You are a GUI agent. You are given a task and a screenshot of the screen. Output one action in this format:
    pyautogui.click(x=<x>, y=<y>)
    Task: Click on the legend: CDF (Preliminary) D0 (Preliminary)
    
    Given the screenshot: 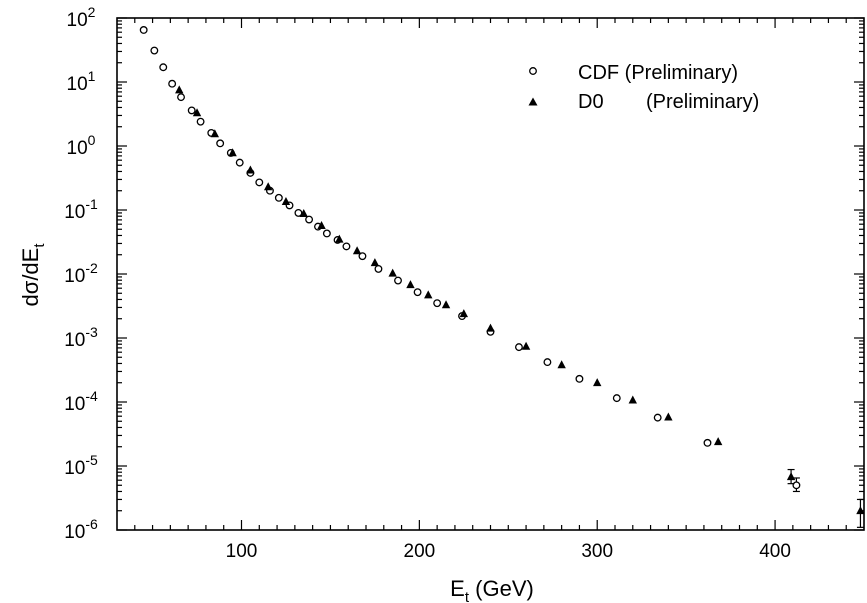 What is the action you would take?
    pyautogui.click(x=643, y=87)
    